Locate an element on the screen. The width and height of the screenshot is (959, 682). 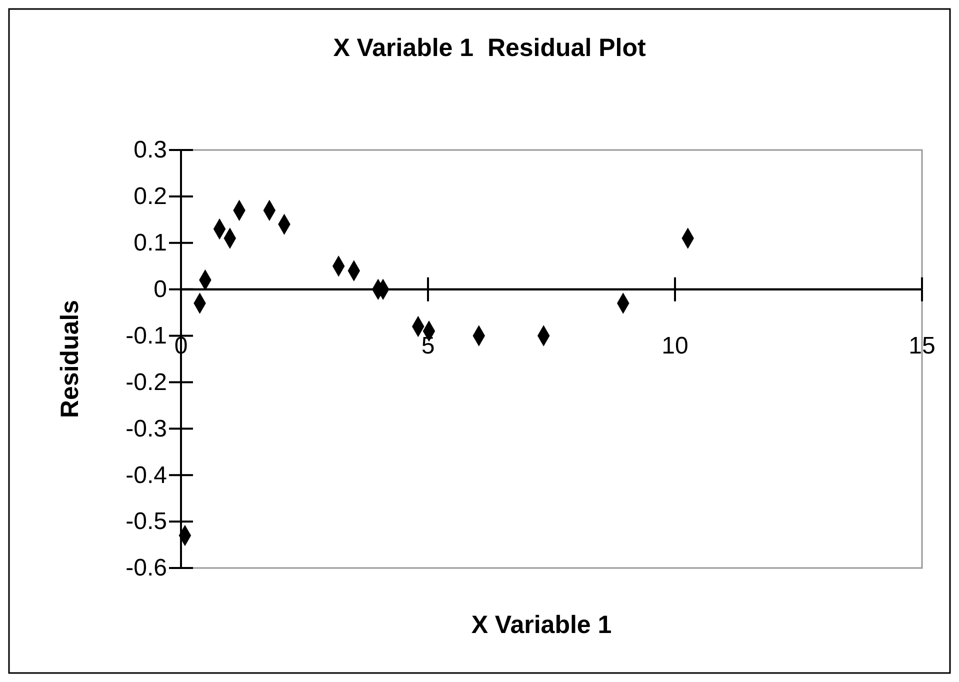
y-tick-label: 0.1 is located at coordinates (150, 243).